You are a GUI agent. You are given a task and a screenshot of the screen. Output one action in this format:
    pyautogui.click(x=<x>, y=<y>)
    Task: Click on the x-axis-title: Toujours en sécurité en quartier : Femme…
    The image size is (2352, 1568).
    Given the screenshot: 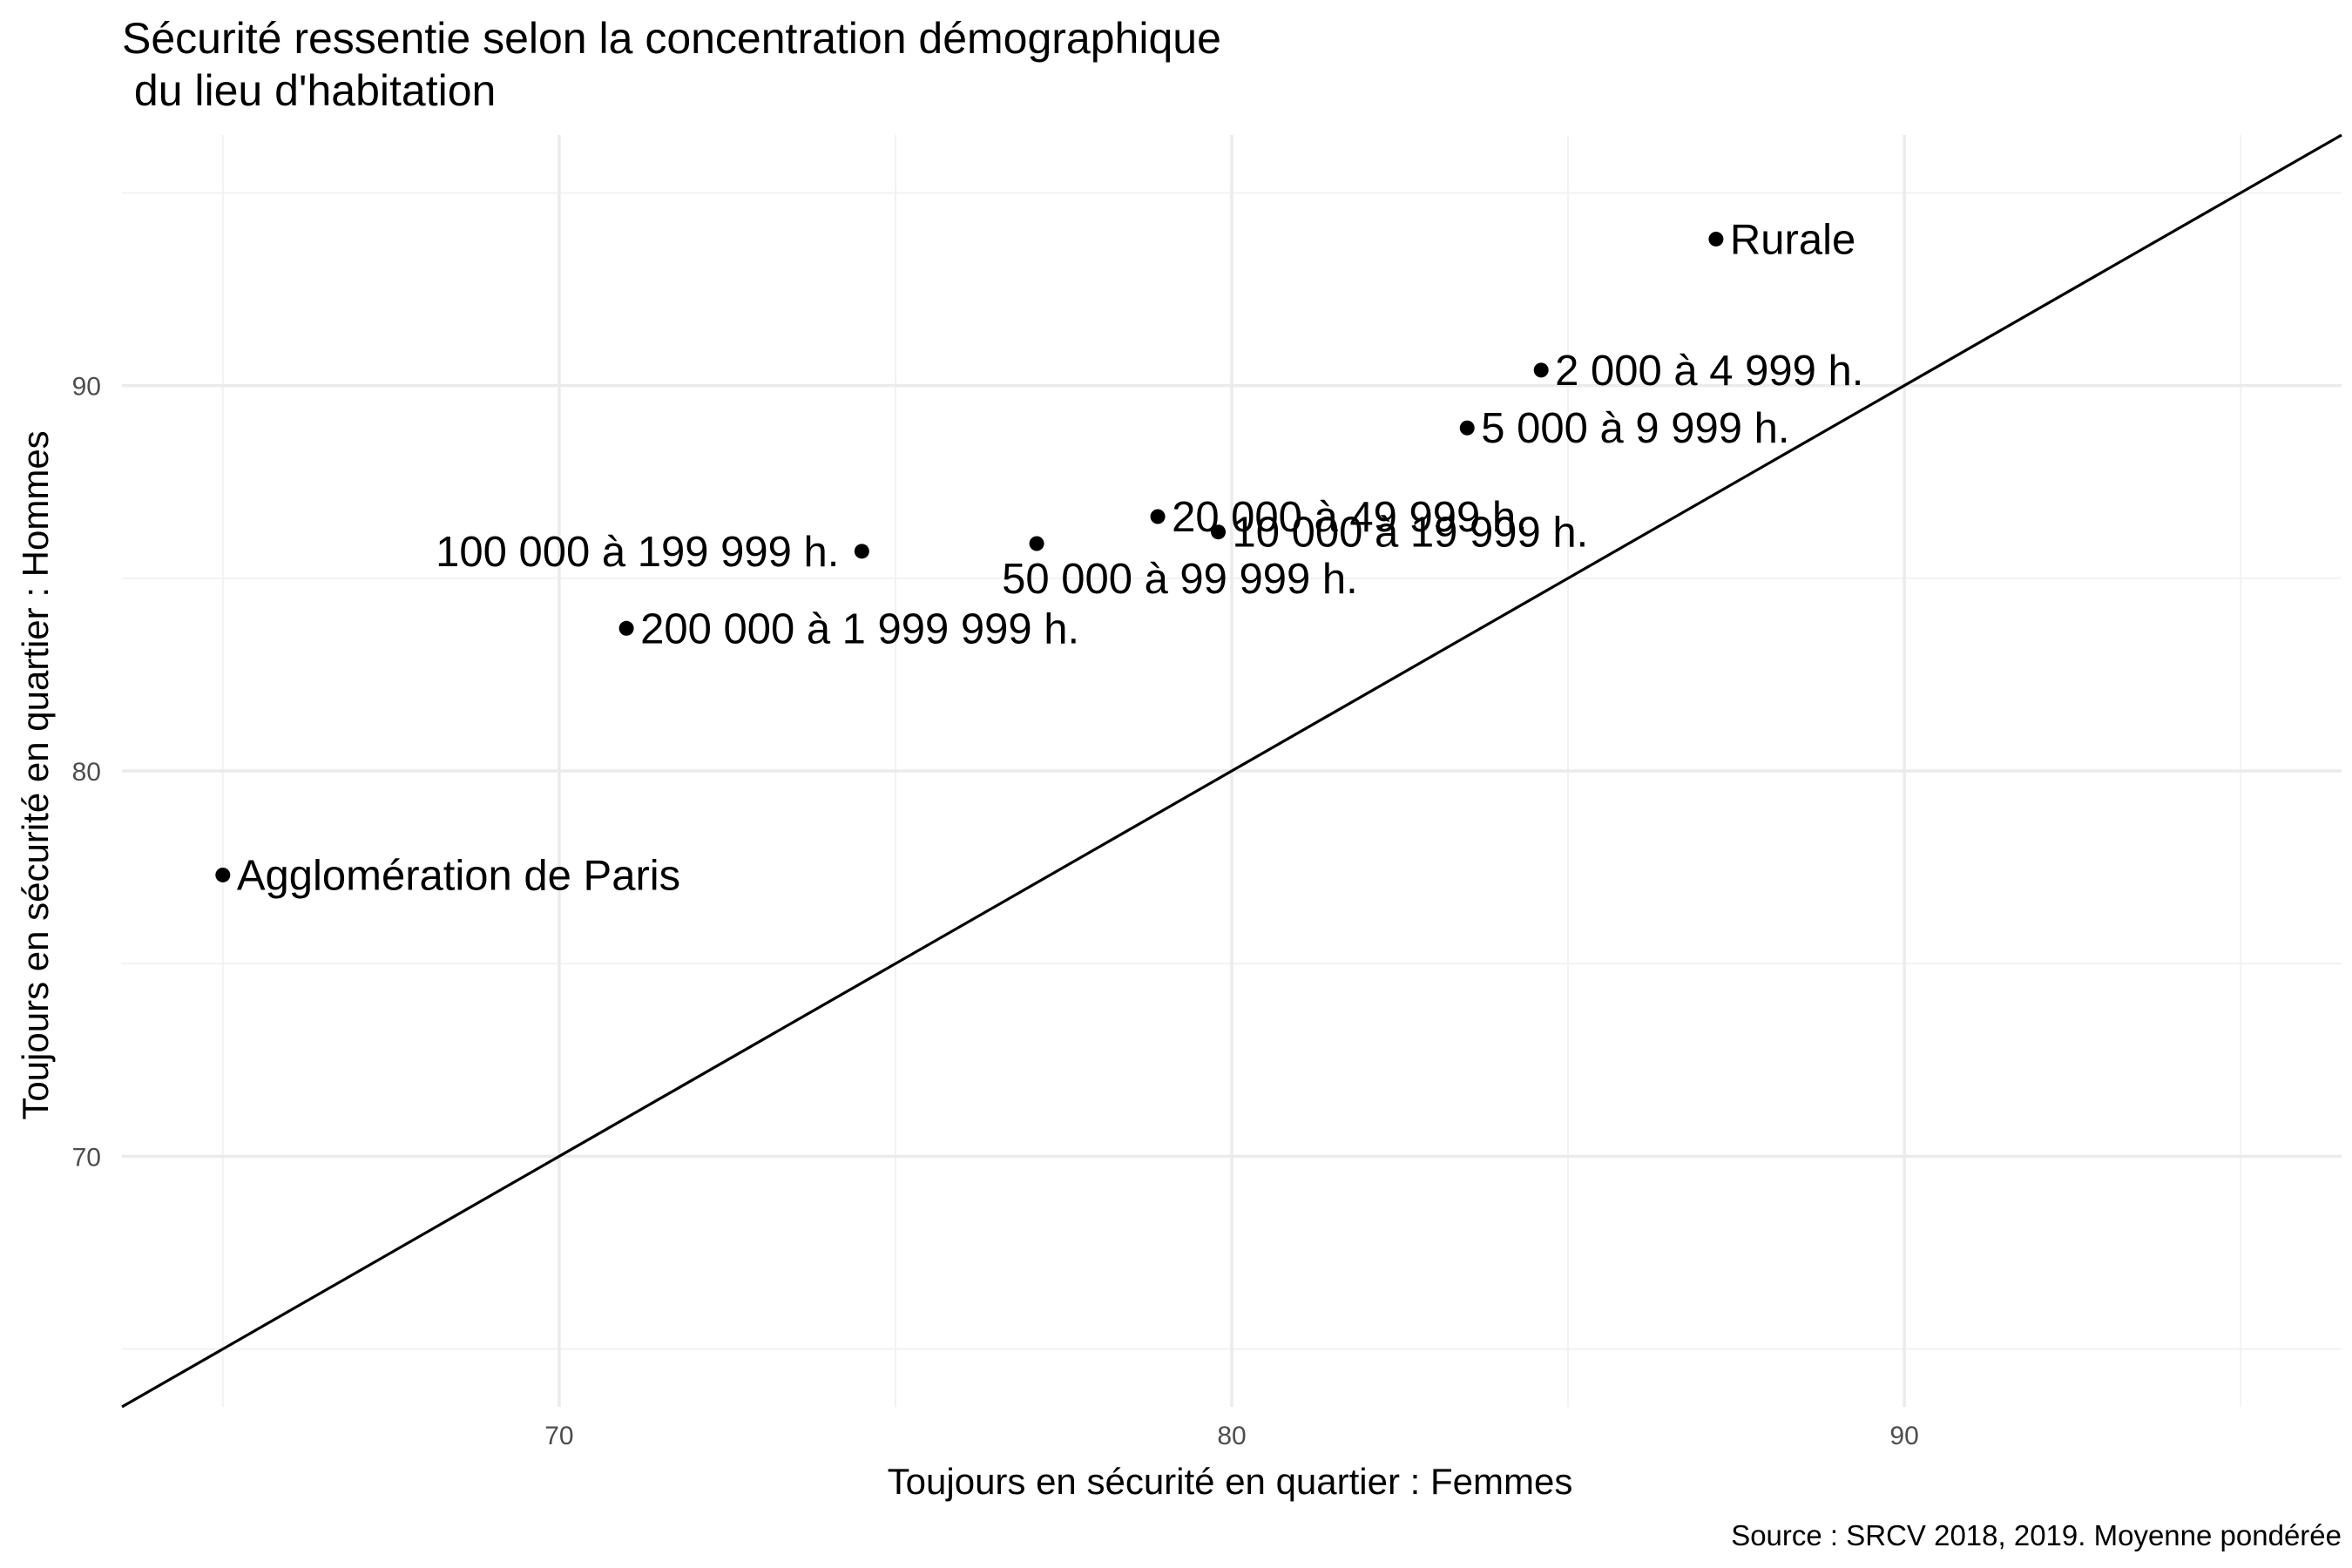 What is the action you would take?
    pyautogui.click(x=1231, y=1481)
    